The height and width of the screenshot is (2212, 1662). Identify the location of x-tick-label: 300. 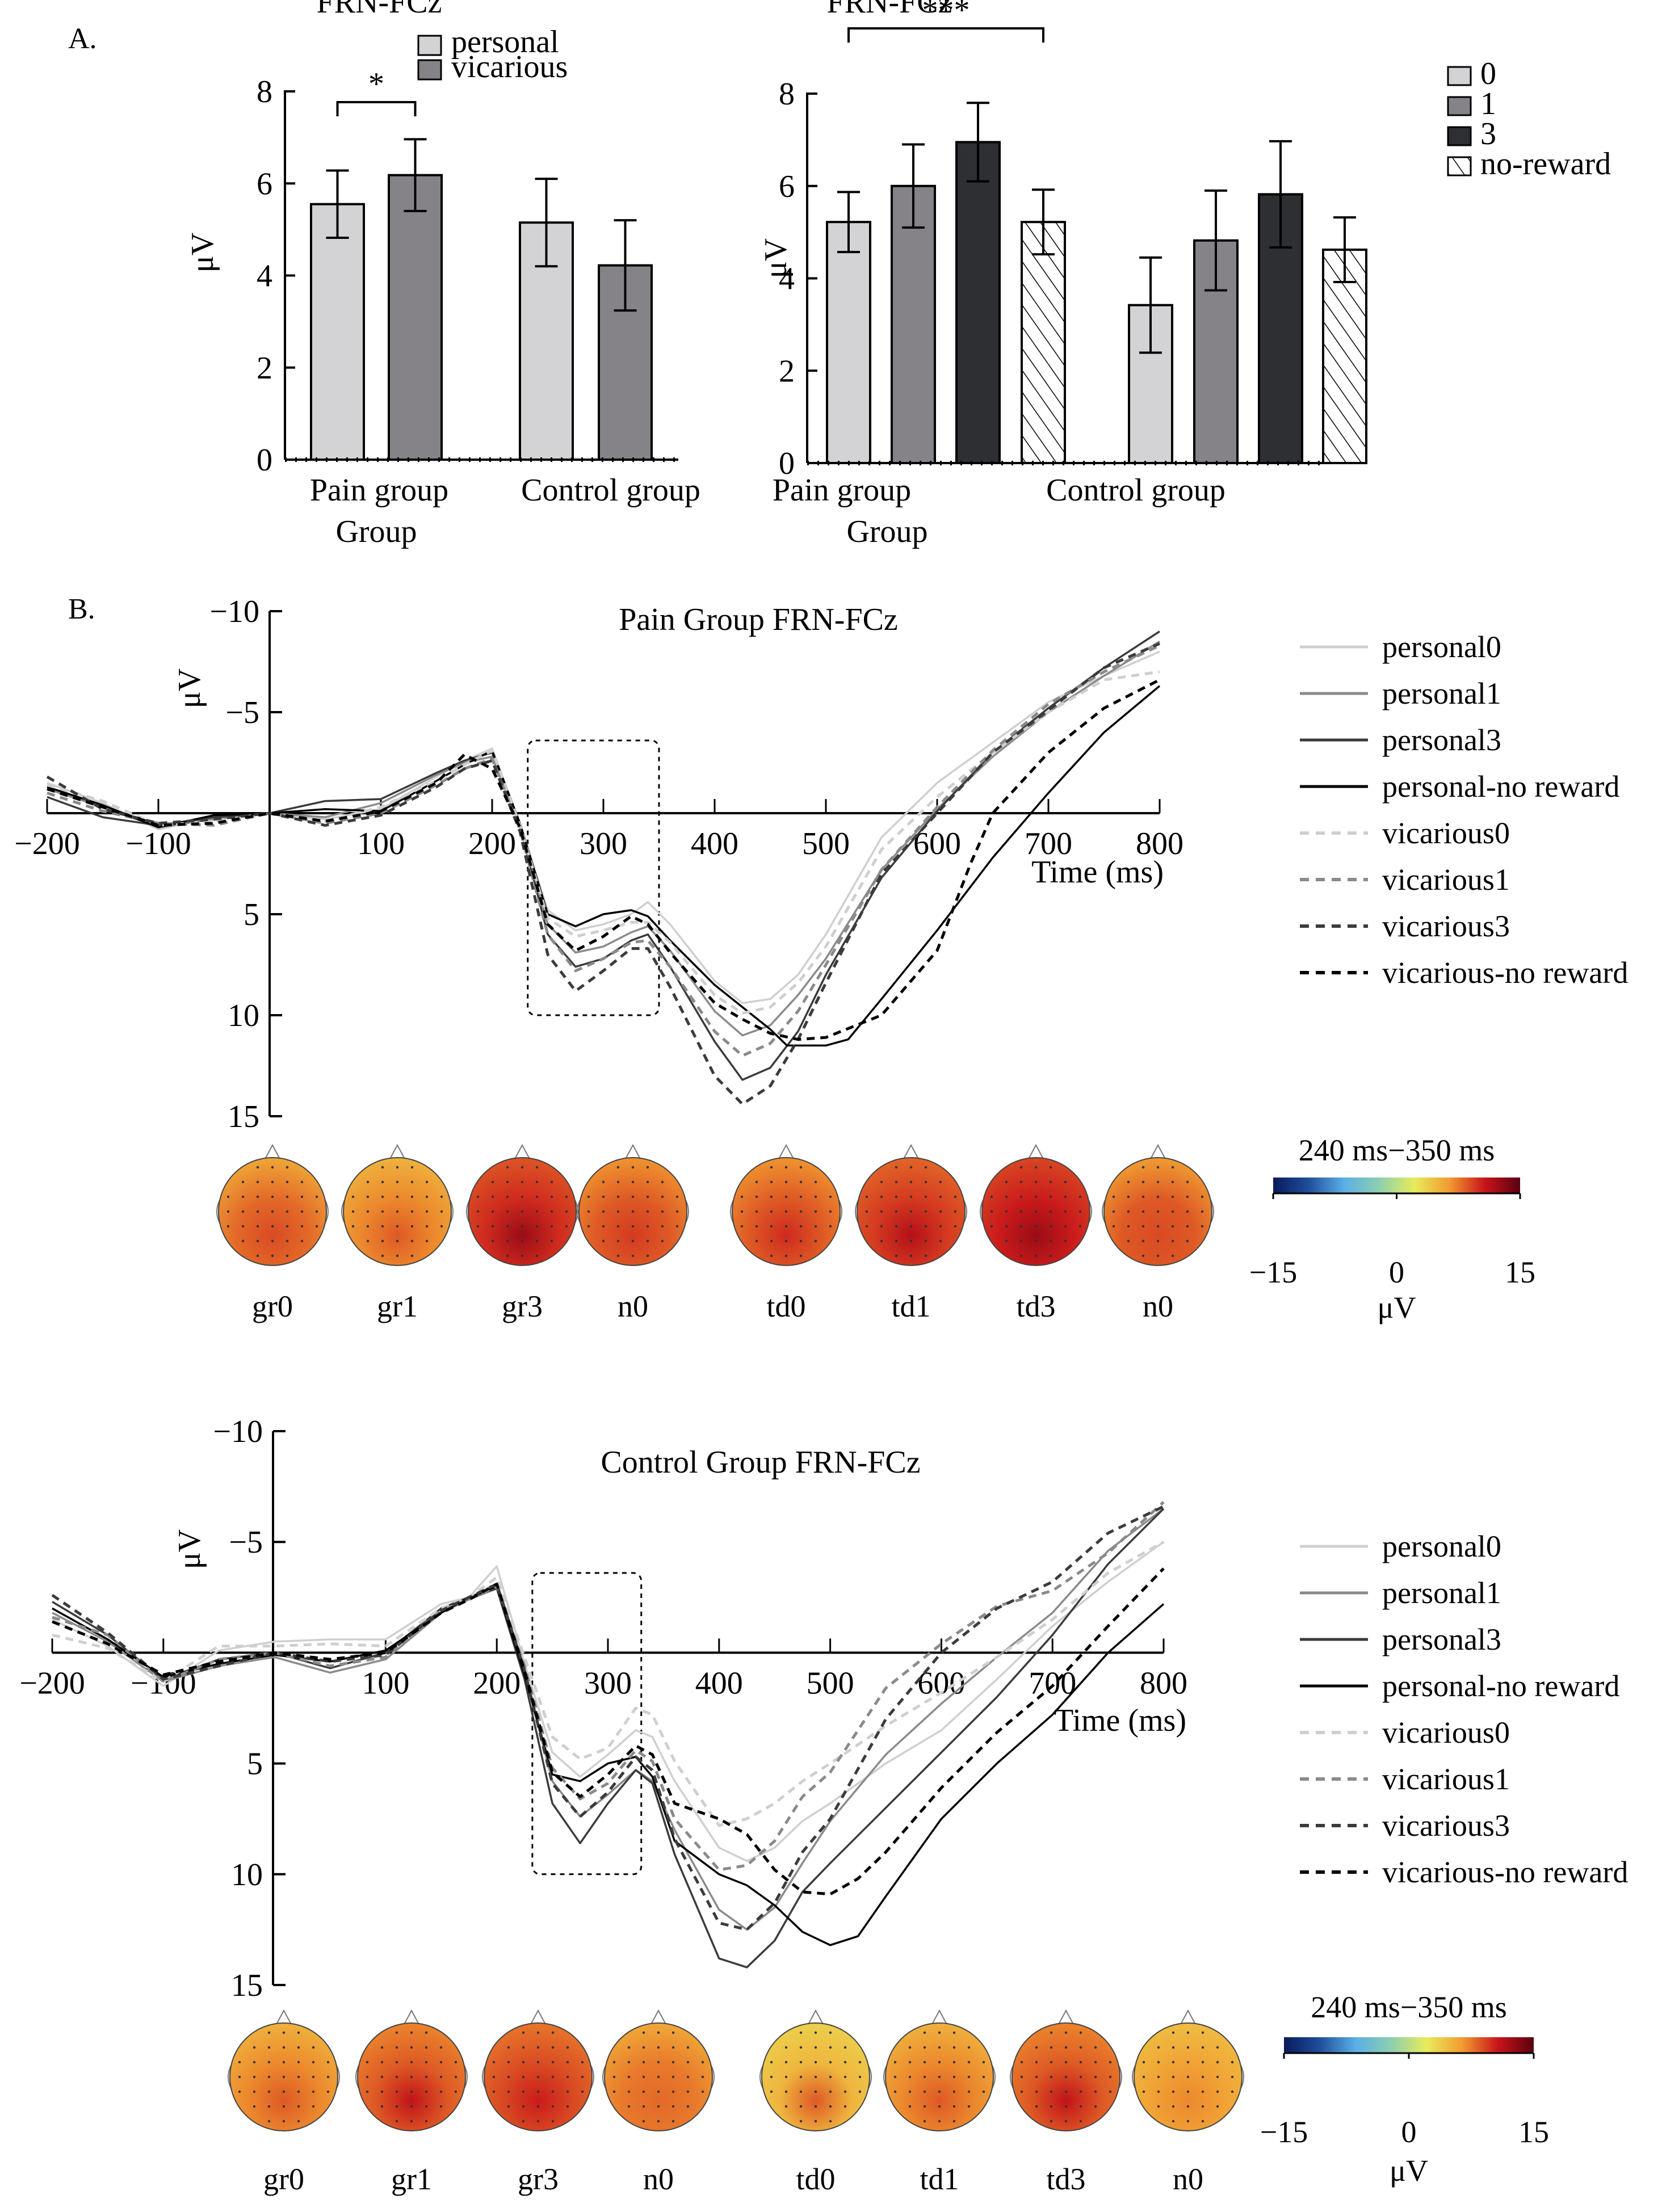
(608, 1684).